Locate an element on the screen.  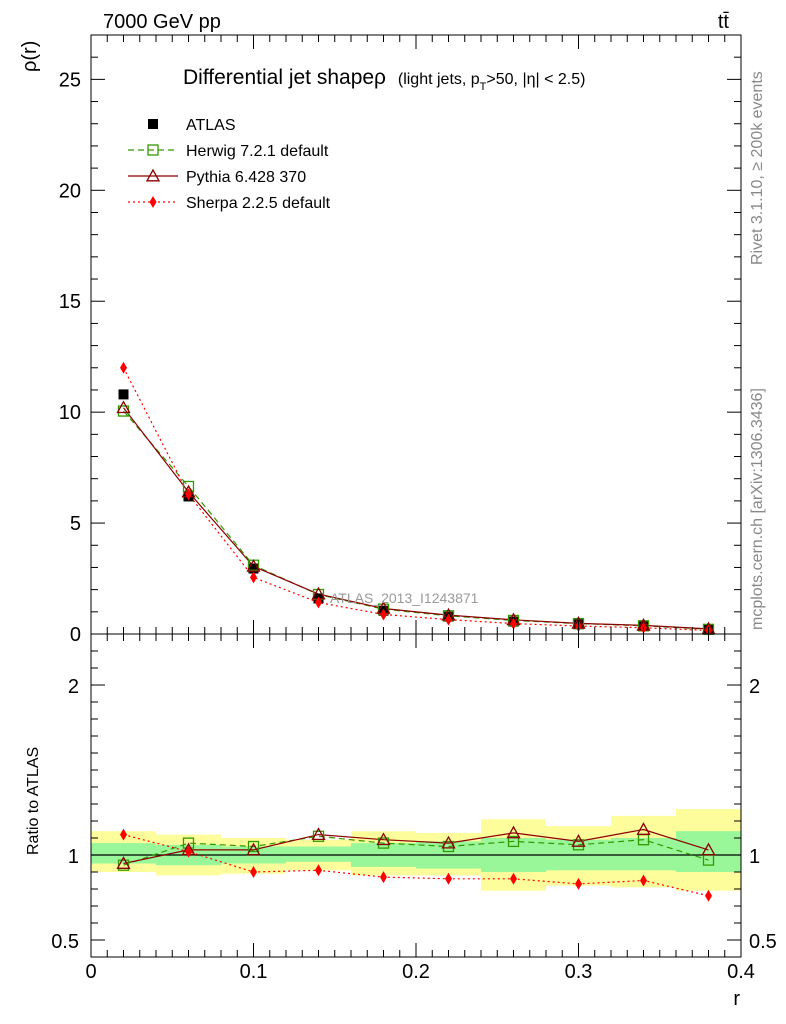
ratio-ytick-label: 2 is located at coordinates (73, 687).